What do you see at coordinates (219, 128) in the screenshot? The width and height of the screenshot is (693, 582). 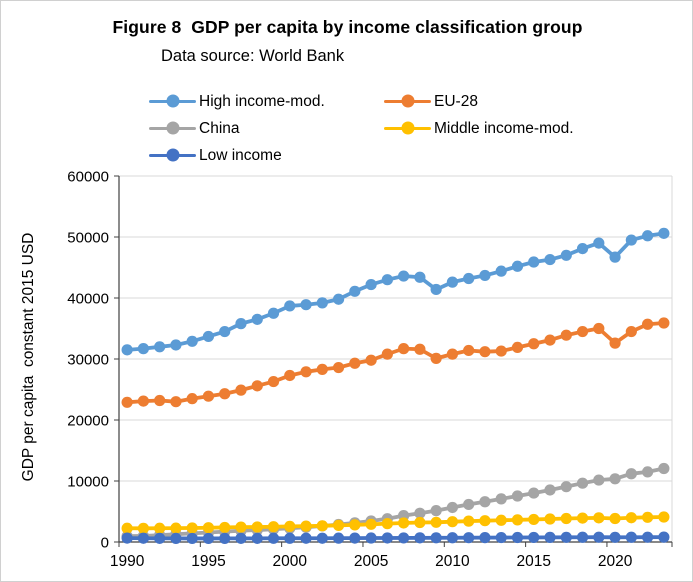 I see `legend-label: China` at bounding box center [219, 128].